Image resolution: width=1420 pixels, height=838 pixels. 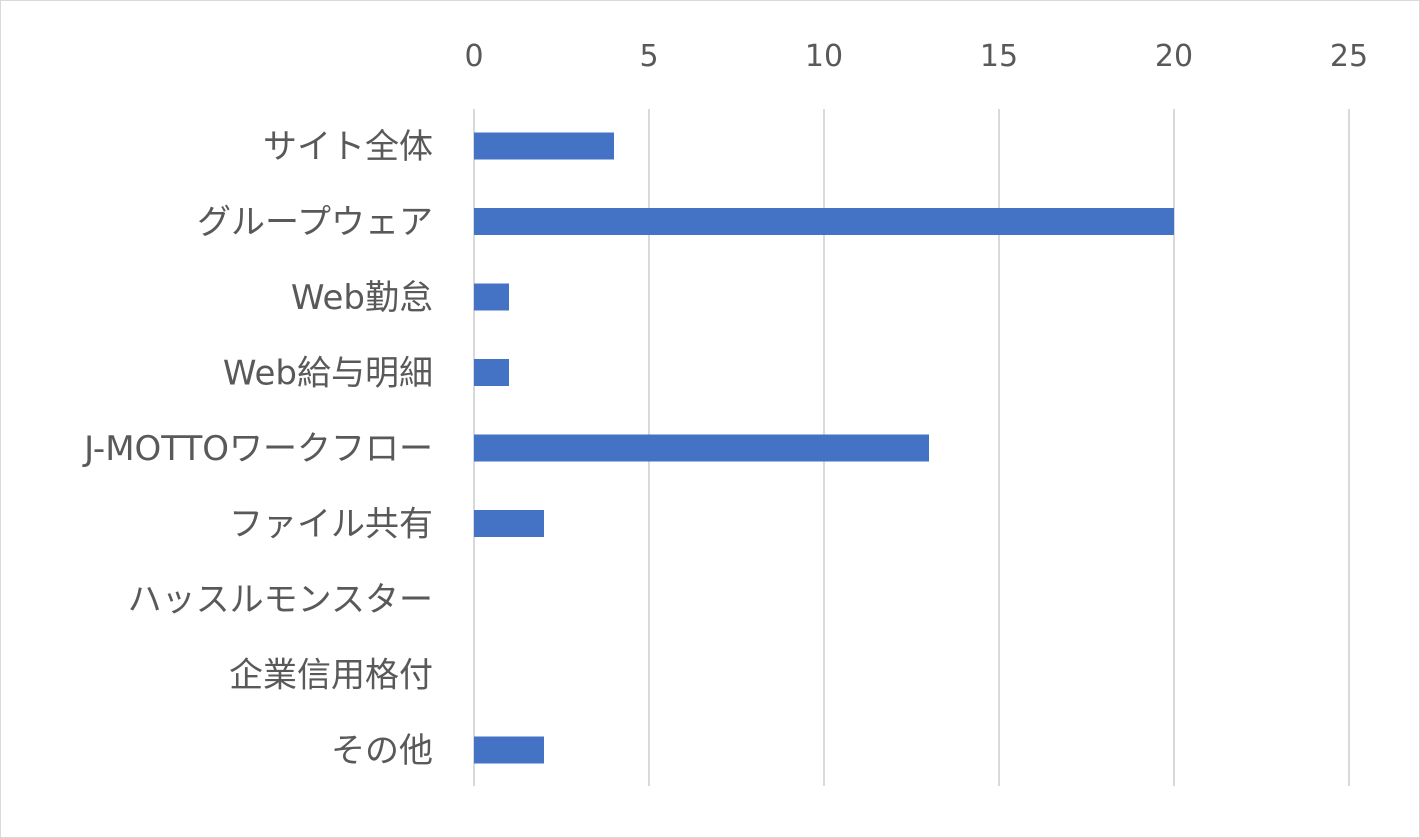 What do you see at coordinates (824, 56) in the screenshot?
I see `x-tick-label-10: 10` at bounding box center [824, 56].